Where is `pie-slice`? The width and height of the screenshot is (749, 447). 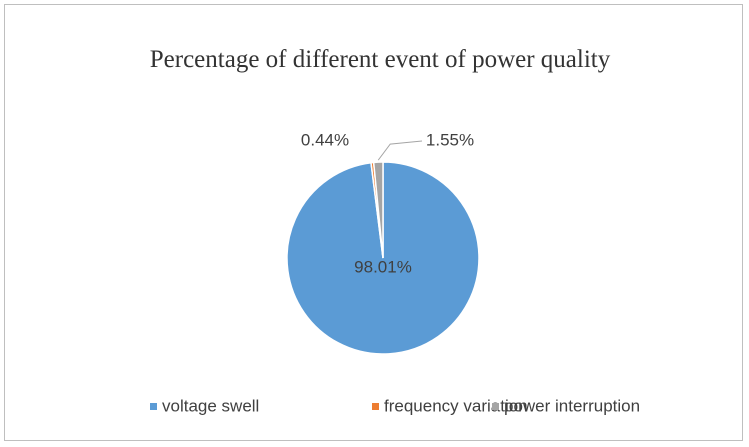 pie-slice is located at coordinates (378, 210).